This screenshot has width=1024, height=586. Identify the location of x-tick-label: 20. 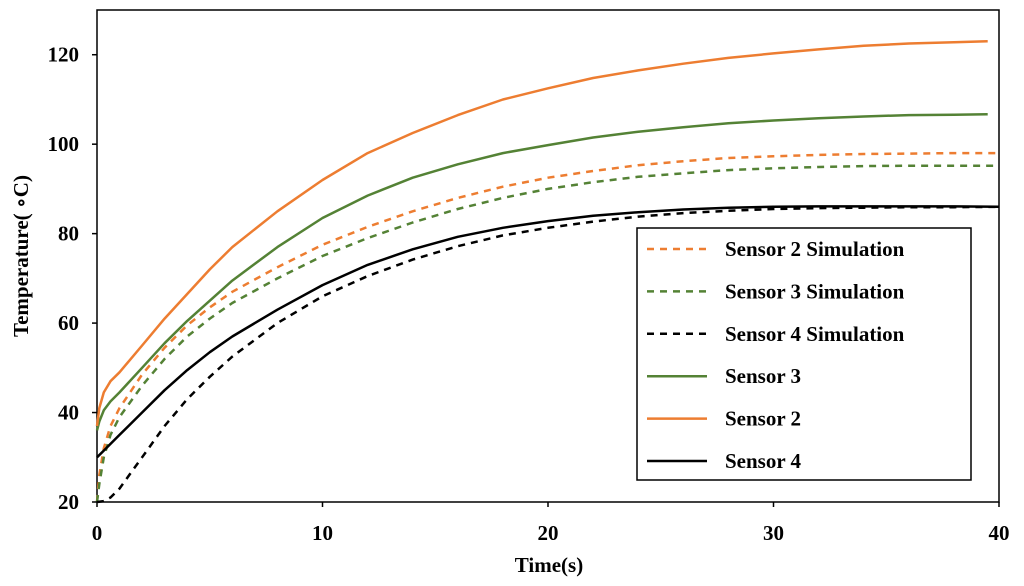
(548, 533).